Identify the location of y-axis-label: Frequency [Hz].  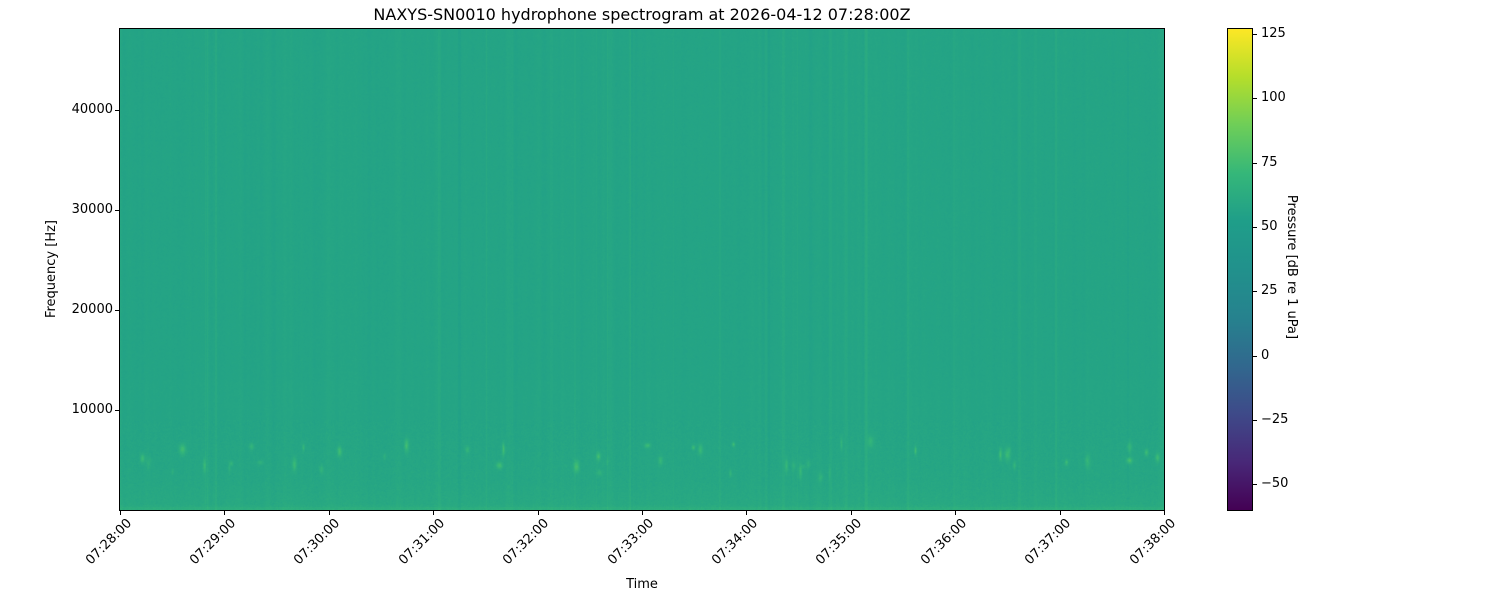
(51, 269).